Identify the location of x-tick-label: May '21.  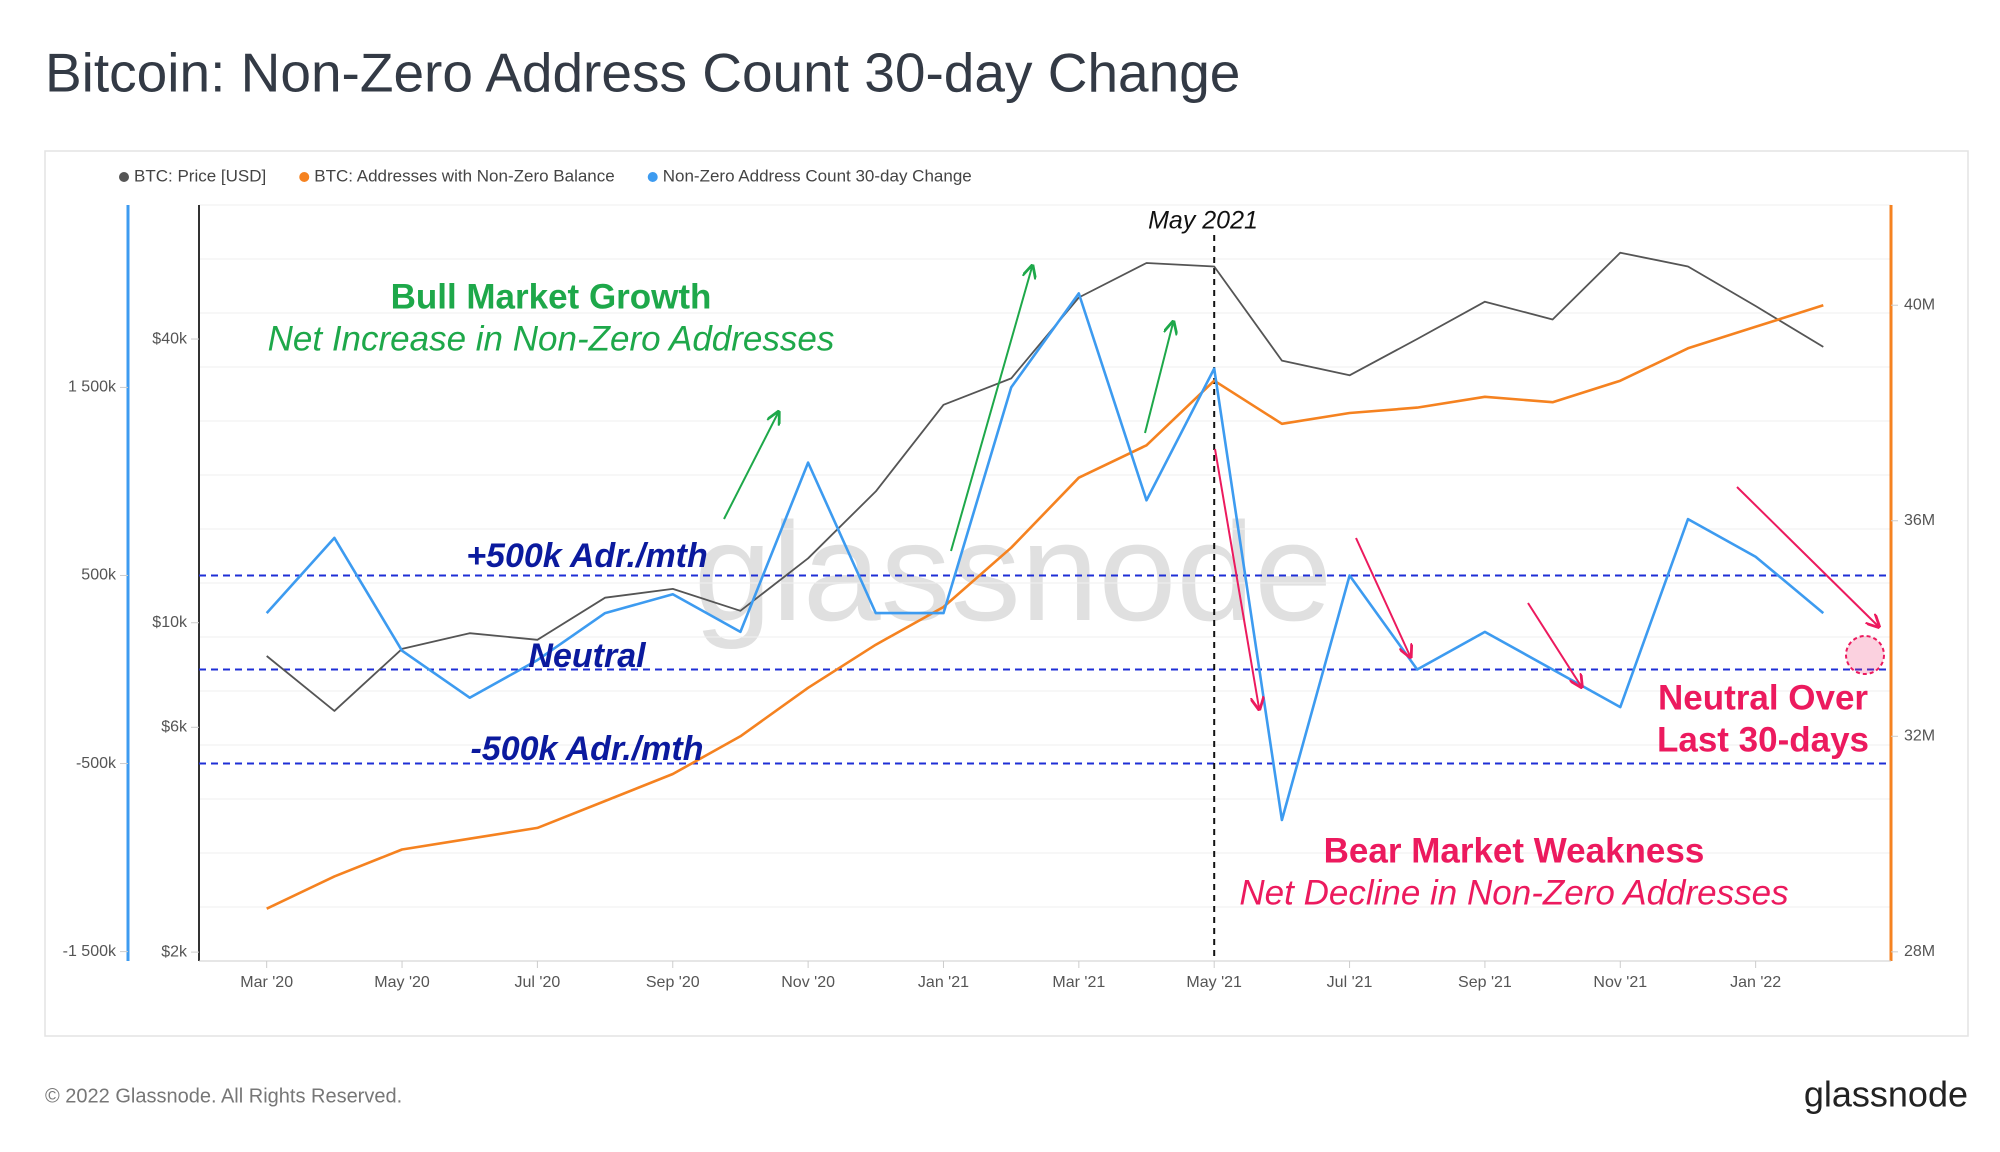
(1214, 982).